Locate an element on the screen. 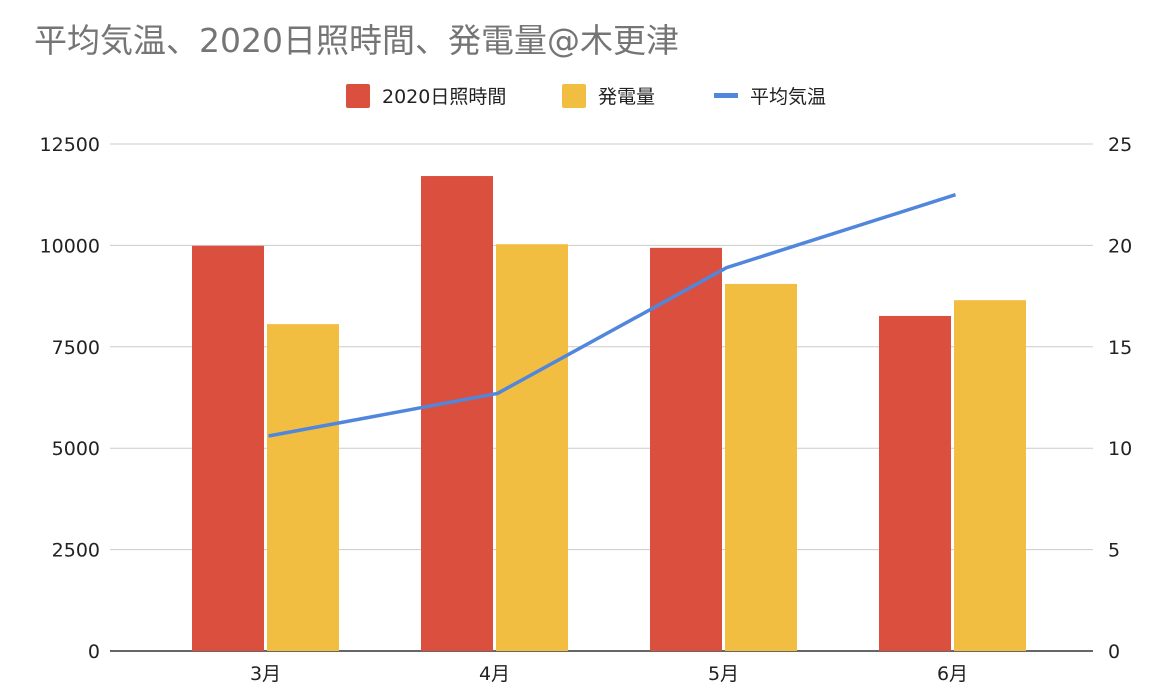  x-tick-label: 3月 is located at coordinates (265, 674).